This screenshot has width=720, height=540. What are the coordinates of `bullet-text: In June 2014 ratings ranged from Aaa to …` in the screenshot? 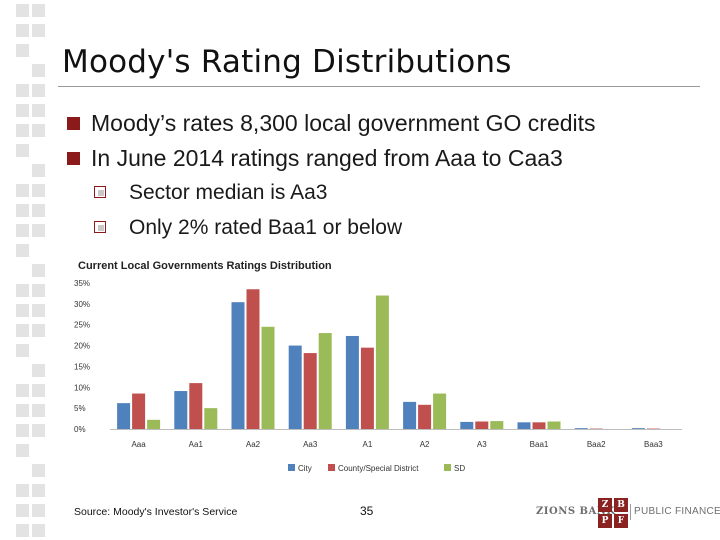 It's located at (327, 158).